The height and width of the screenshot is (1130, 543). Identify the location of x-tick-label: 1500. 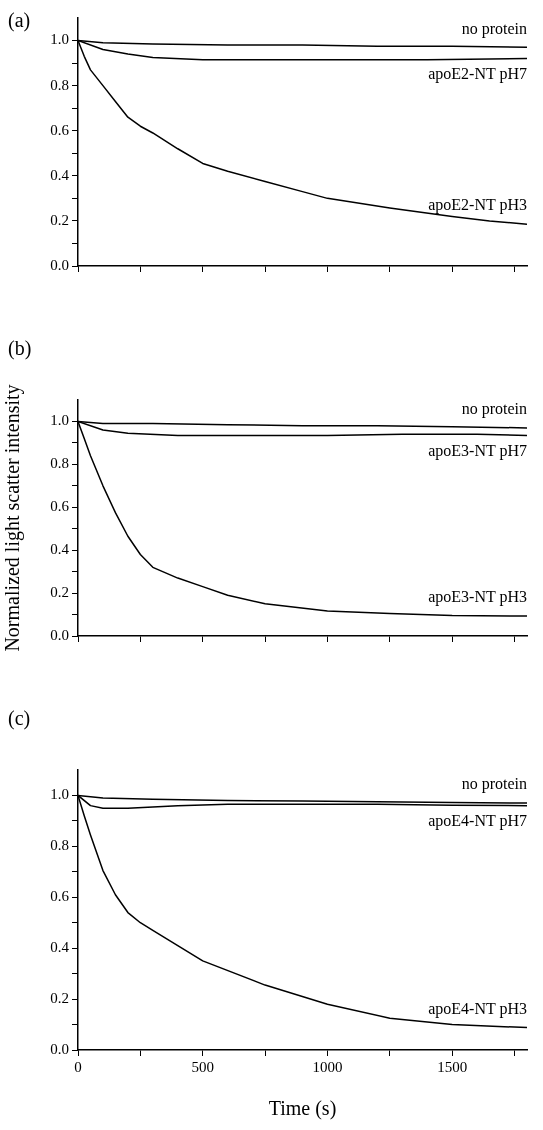
(452, 1066).